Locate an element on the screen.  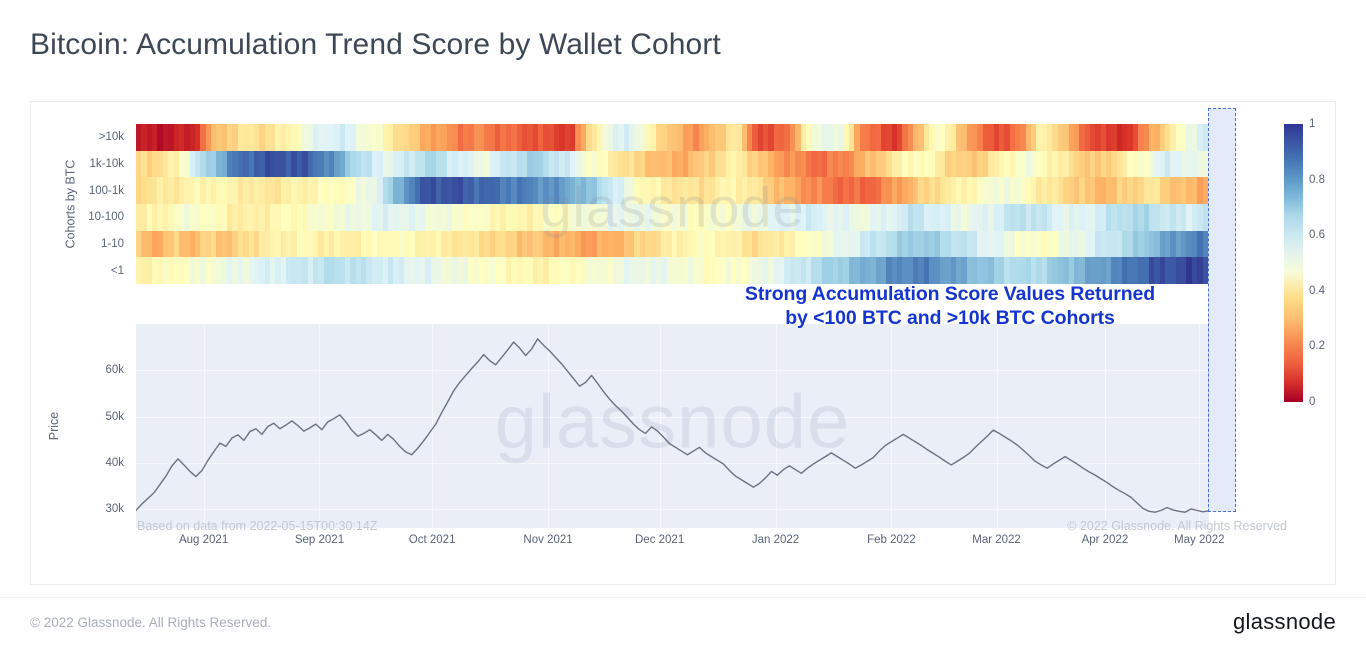
price-x-tick-label: Sep 2021 is located at coordinates (319, 540).